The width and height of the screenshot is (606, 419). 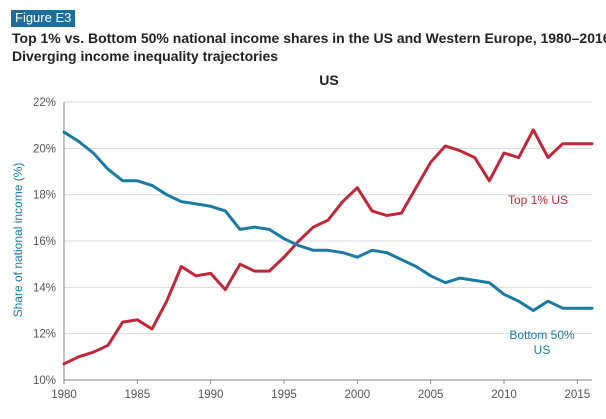 I want to click on y-tick-label: 10%, so click(x=44, y=381).